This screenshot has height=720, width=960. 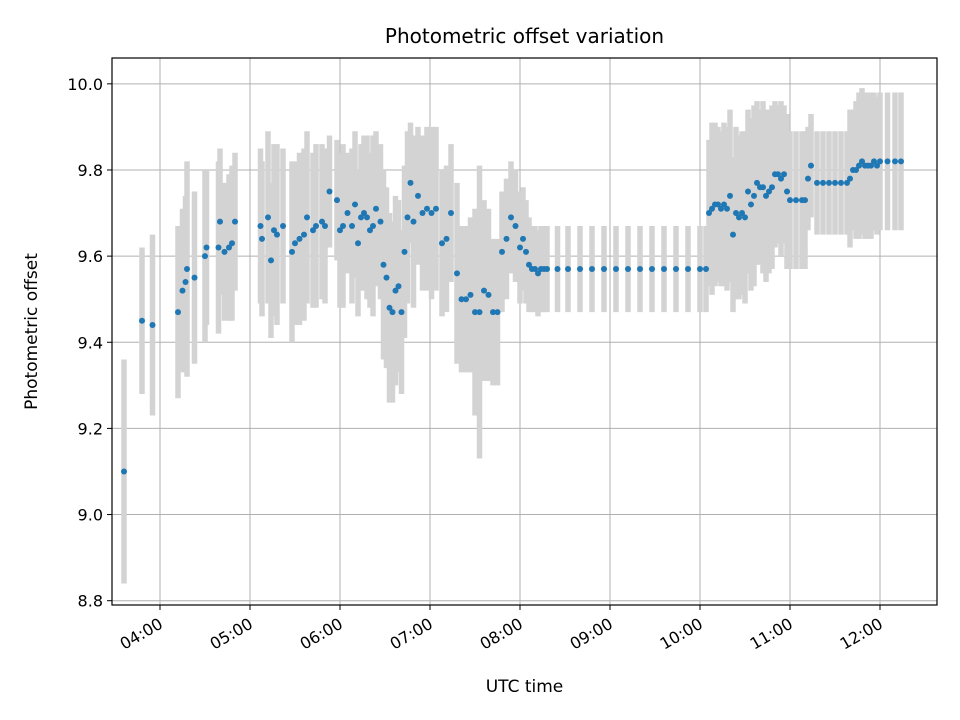 What do you see at coordinates (90, 601) in the screenshot?
I see `y-tick-label: 8.8` at bounding box center [90, 601].